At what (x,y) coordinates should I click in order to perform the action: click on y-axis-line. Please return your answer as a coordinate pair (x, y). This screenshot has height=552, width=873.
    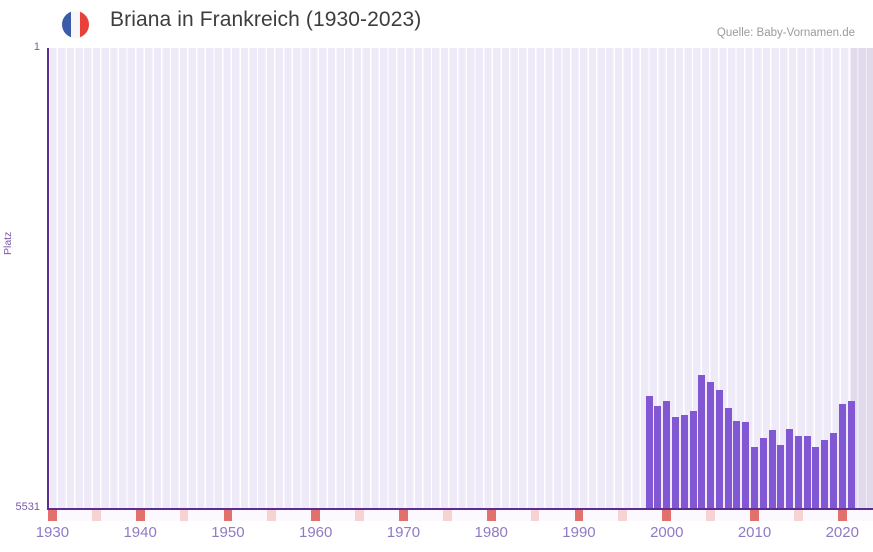
    Looking at the image, I should click on (48, 279).